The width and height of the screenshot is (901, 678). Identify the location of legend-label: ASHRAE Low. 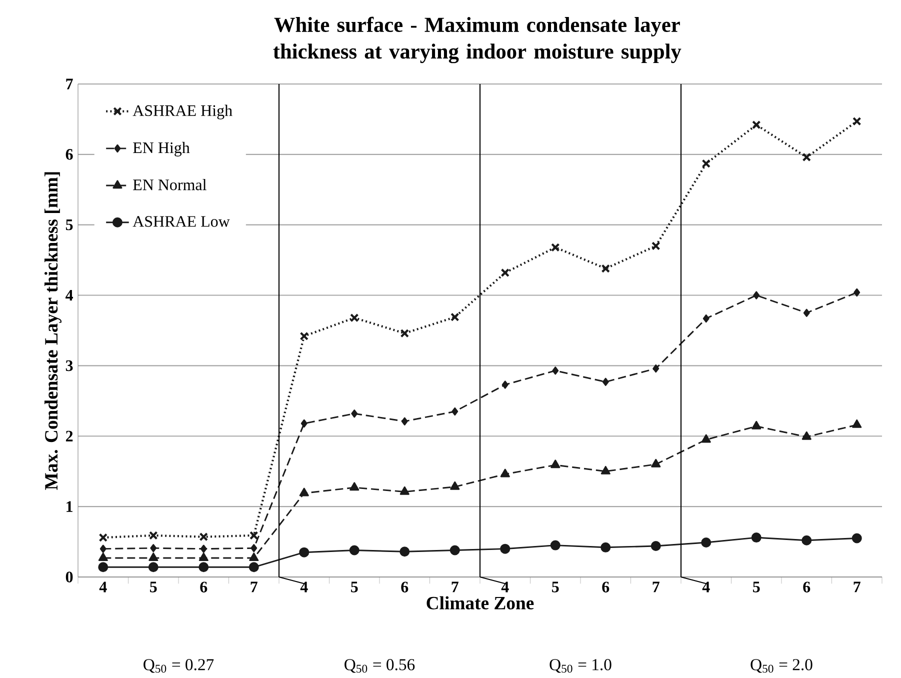
(181, 221).